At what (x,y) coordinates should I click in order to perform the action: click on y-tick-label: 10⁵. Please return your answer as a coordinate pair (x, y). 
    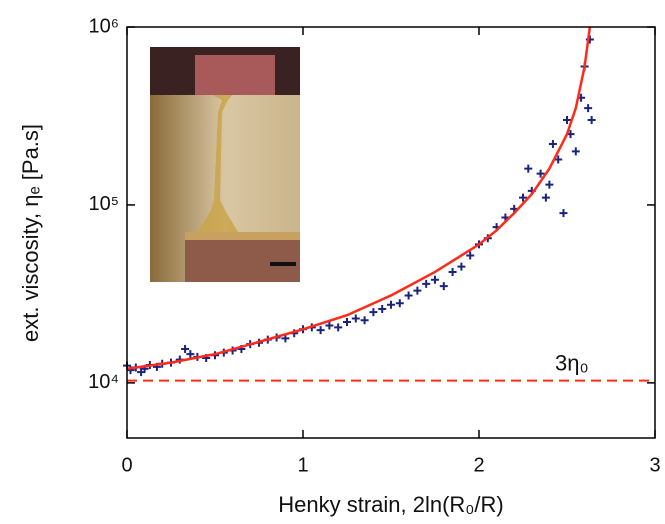
    Looking at the image, I should click on (103, 204).